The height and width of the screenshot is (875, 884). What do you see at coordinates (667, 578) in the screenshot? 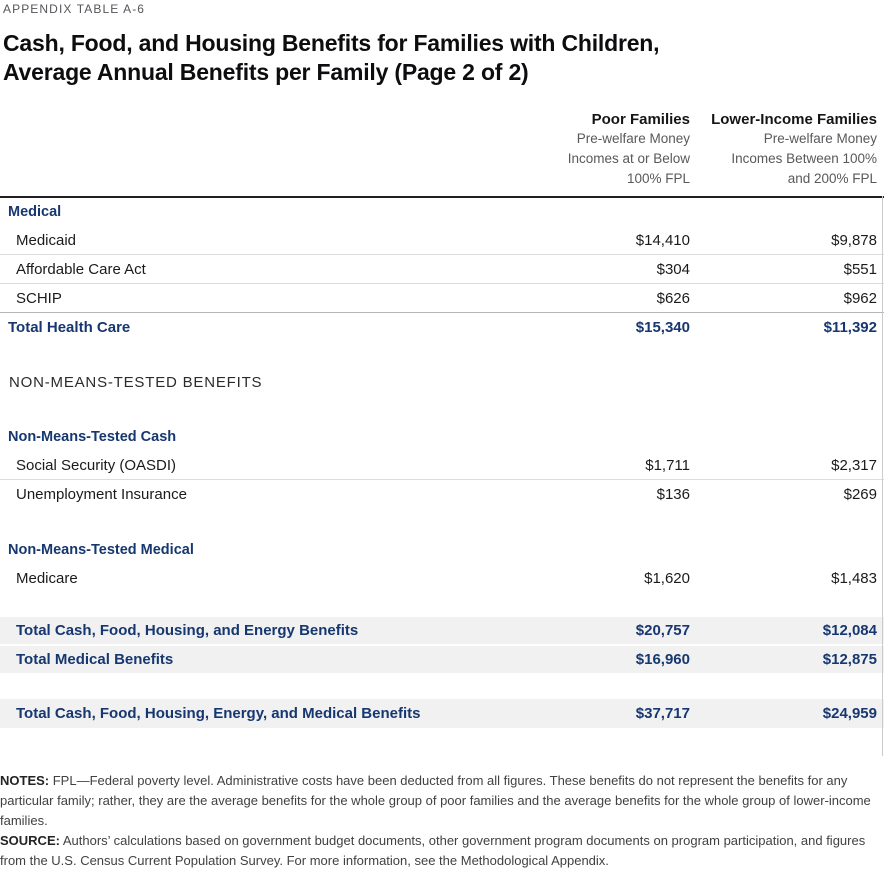
I see `poor-families-value: $1,620` at bounding box center [667, 578].